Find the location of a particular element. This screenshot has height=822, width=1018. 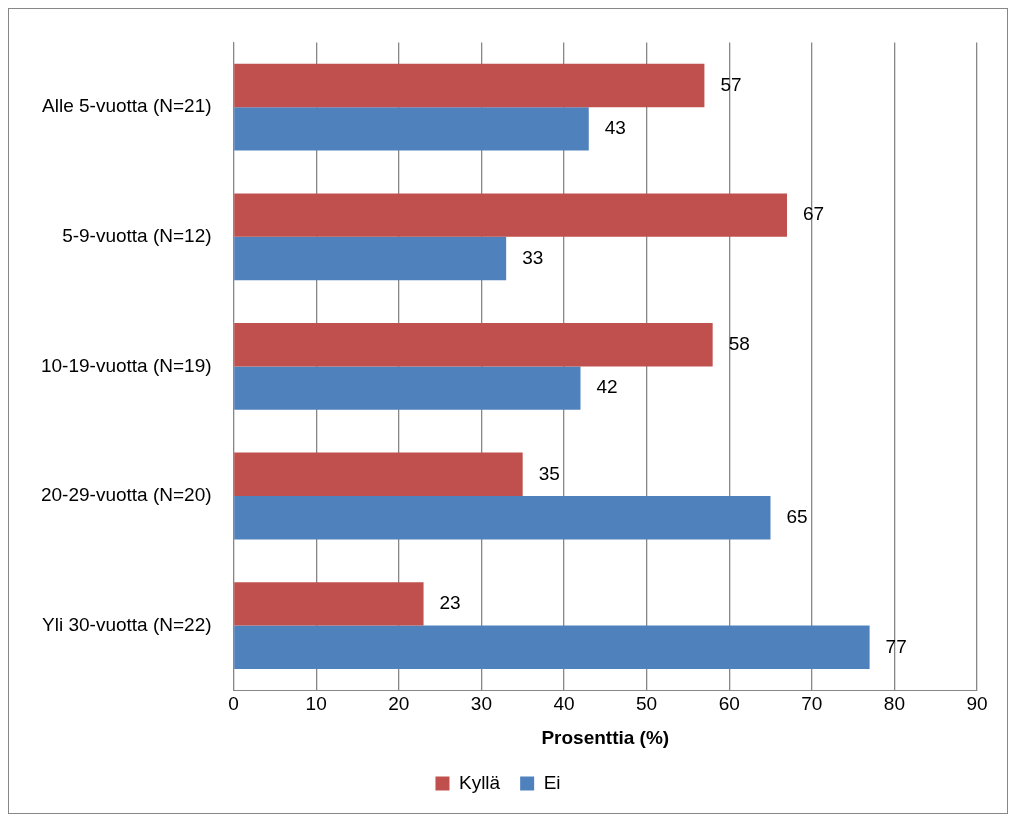

legend-label: Kyllä is located at coordinates (479, 782).